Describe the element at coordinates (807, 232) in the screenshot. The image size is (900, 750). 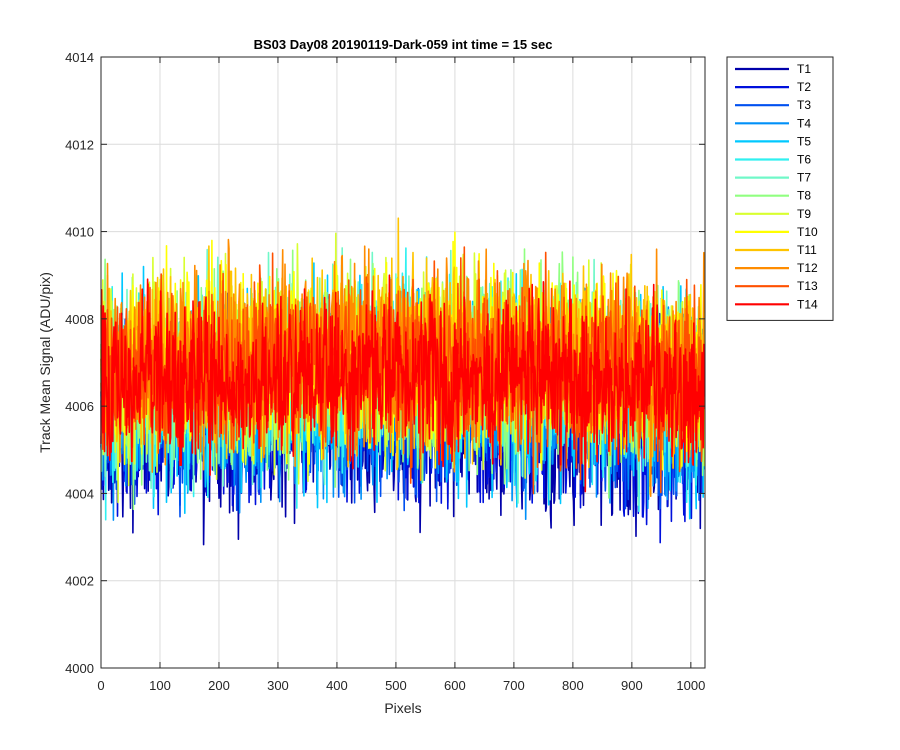
I see `legend-label-t10: T10` at that location.